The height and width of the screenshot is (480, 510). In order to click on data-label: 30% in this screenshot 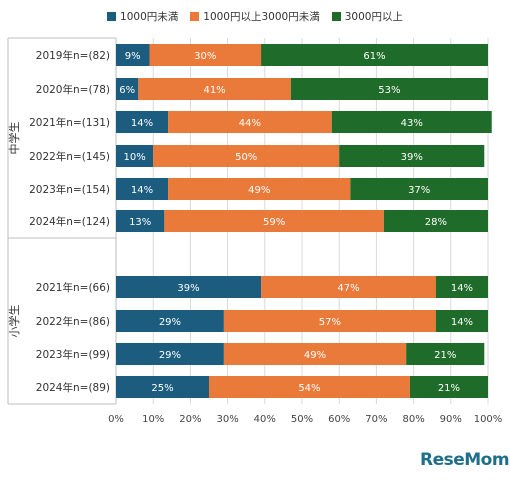, I will do `click(205, 56)`.